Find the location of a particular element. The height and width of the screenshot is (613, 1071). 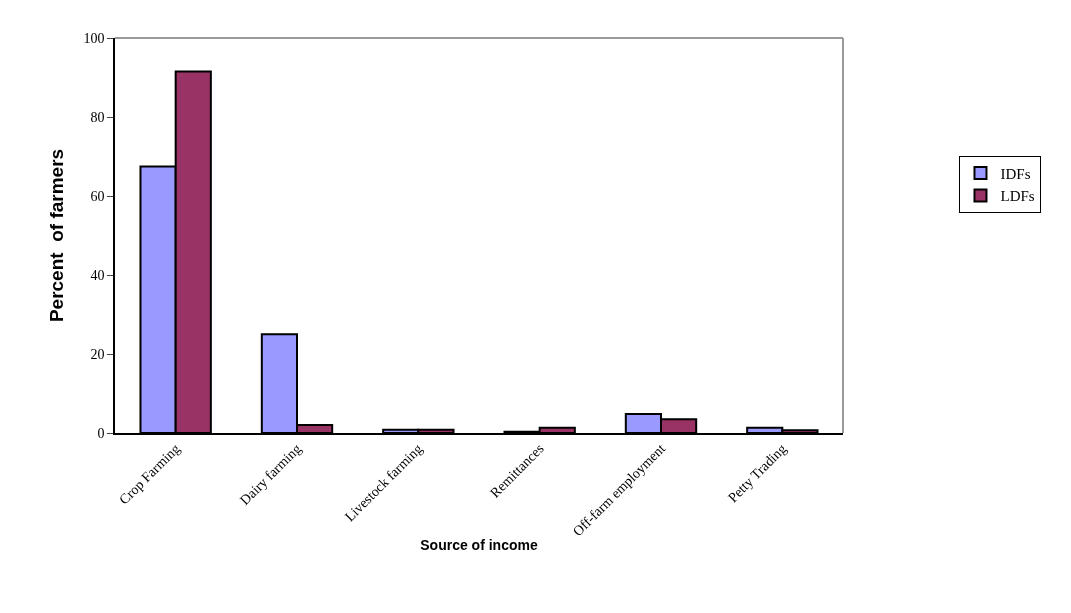

y-axis-title: Percent of farmers is located at coordinates (56, 235).